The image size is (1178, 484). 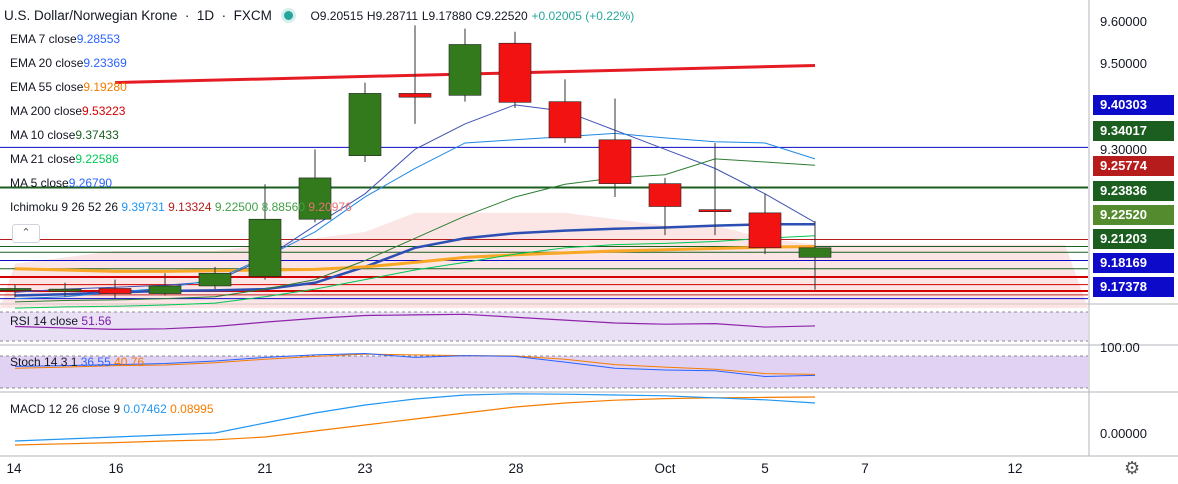 I want to click on stoch-d-line, so click(x=415, y=364).